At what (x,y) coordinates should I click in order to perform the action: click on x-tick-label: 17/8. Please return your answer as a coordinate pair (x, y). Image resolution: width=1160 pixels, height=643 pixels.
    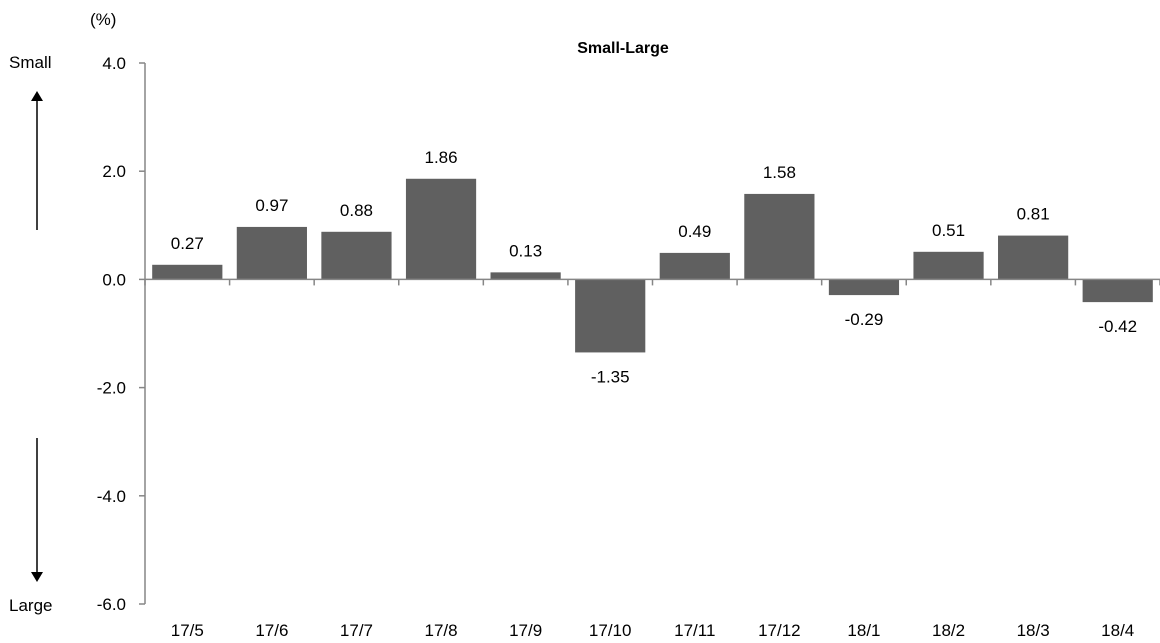
    Looking at the image, I should click on (440, 630).